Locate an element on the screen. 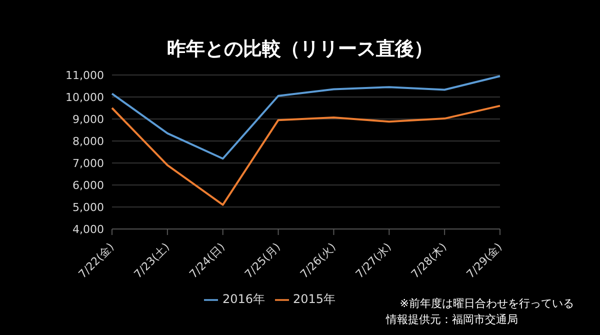 The image size is (600, 335). legend-label: 2016年 is located at coordinates (243, 299).